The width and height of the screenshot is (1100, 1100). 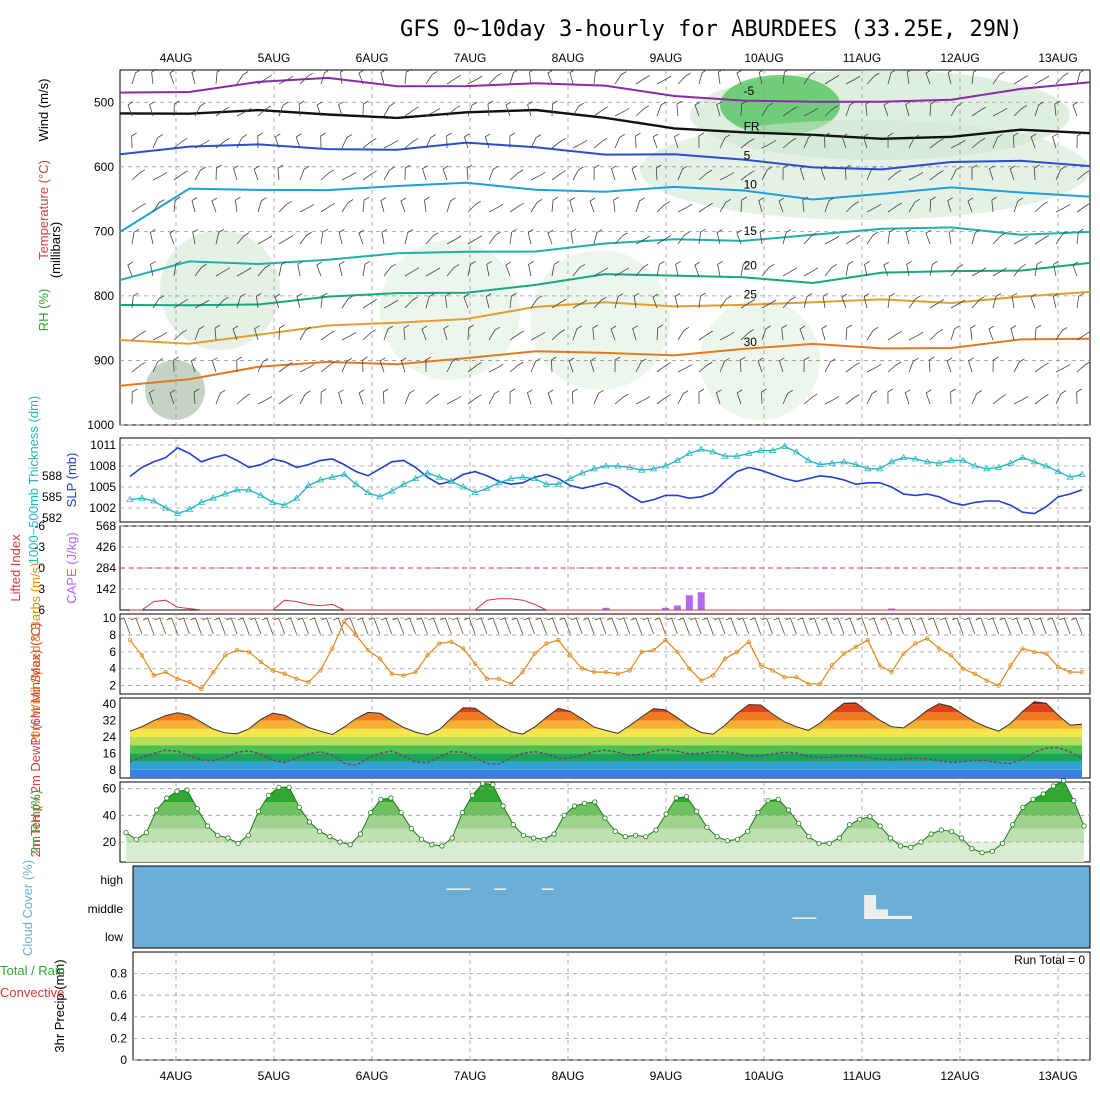 I want to click on slp-tick-label: 1008, so click(x=102, y=466).